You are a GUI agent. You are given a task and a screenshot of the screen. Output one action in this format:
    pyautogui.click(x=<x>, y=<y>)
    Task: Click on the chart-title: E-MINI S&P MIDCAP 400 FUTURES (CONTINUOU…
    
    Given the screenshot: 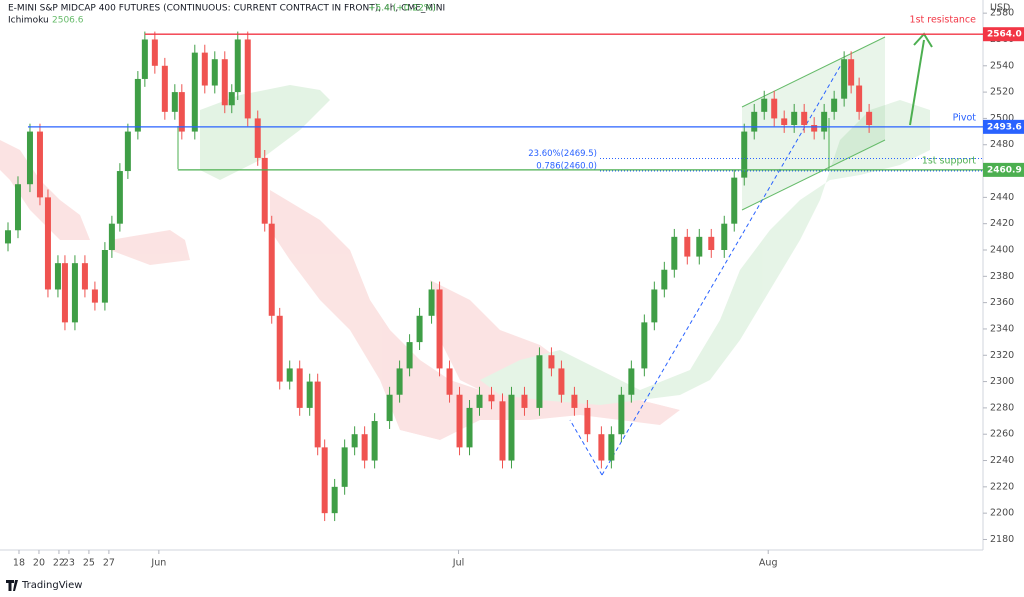 What is the action you would take?
    pyautogui.click(x=226, y=9)
    